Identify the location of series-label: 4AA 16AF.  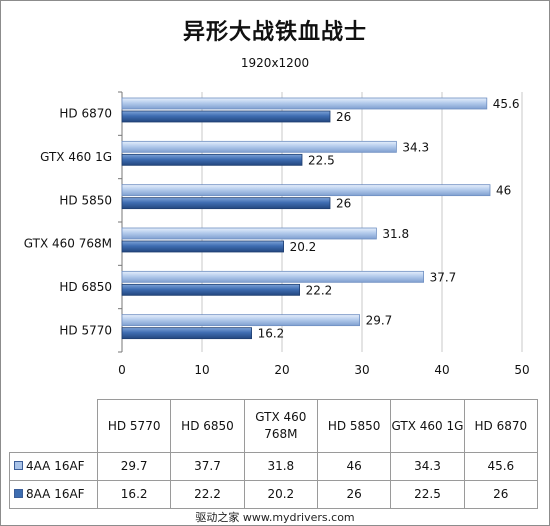
(55, 466).